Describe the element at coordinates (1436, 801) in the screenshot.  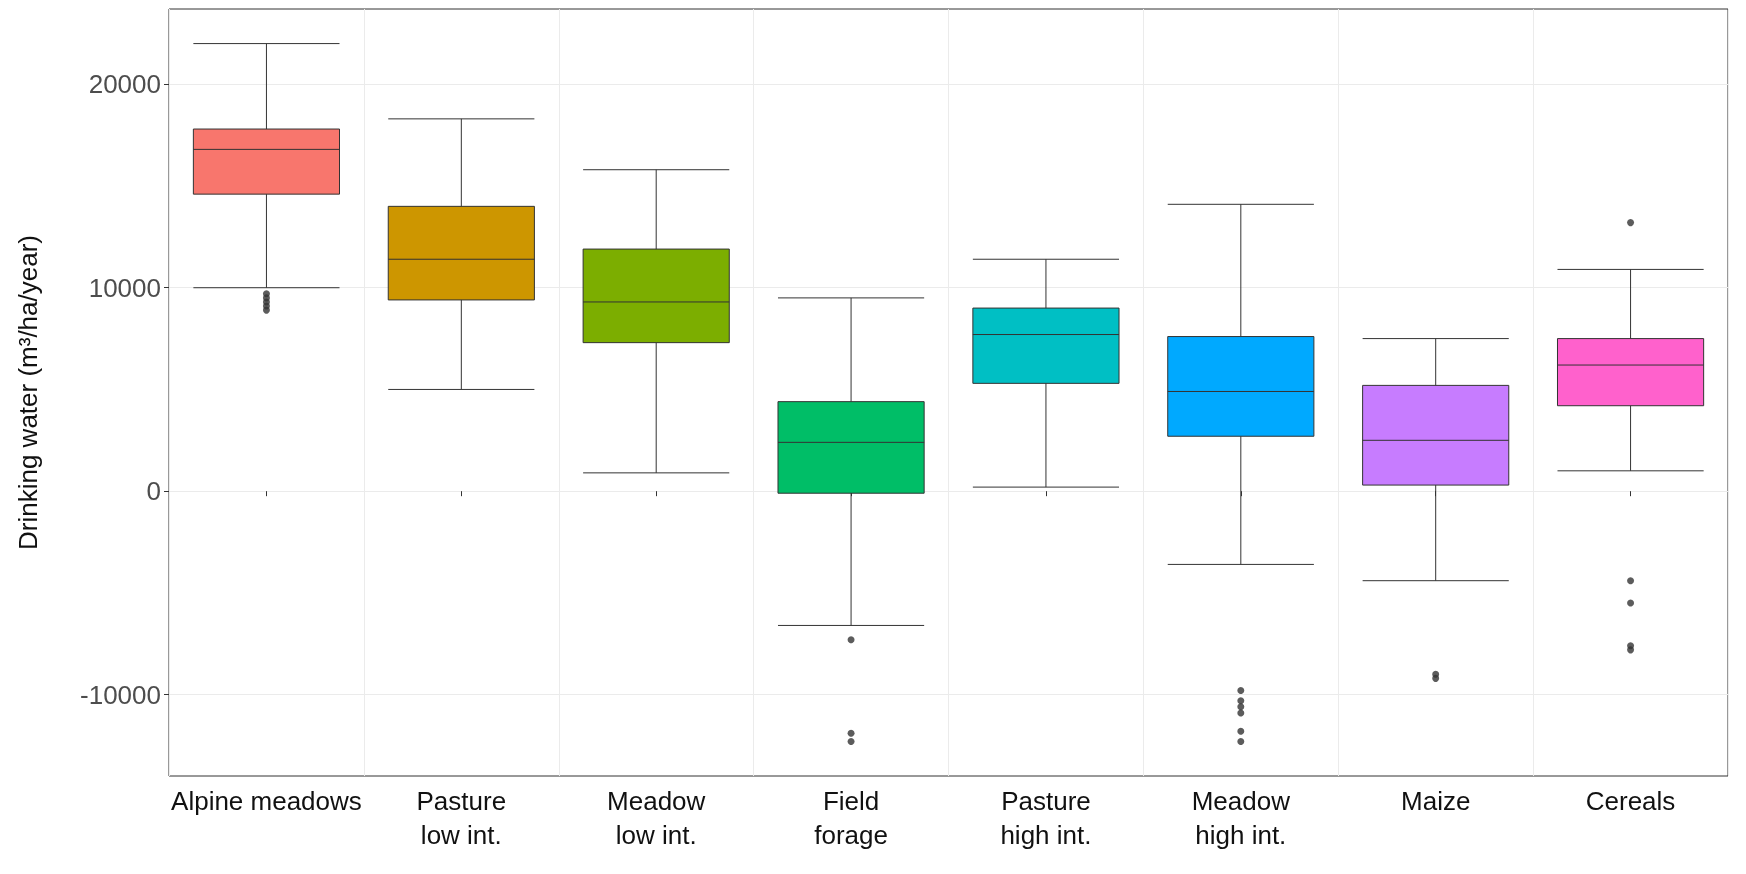
I see `x-tick-label: Maize` at that location.